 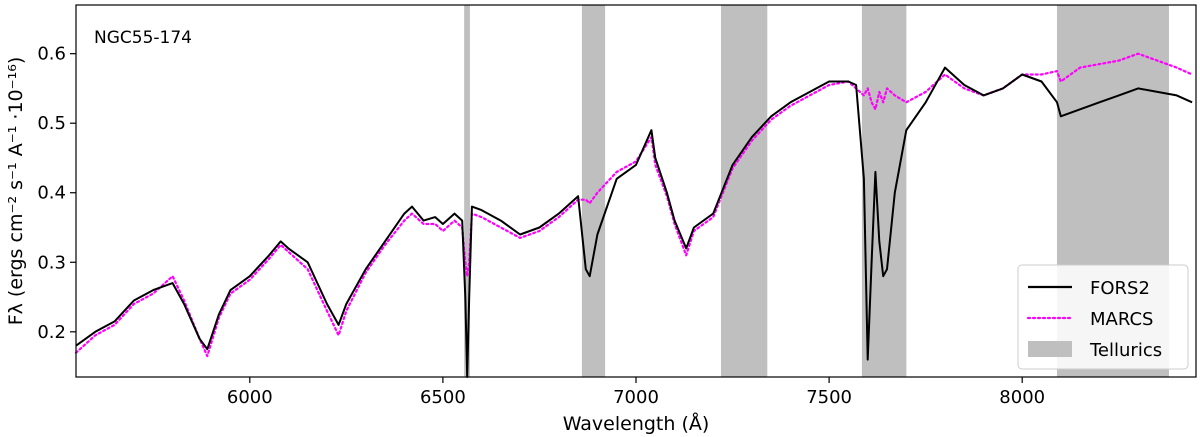 I want to click on legend-label-fors2: FORS2, so click(x=1120, y=288).